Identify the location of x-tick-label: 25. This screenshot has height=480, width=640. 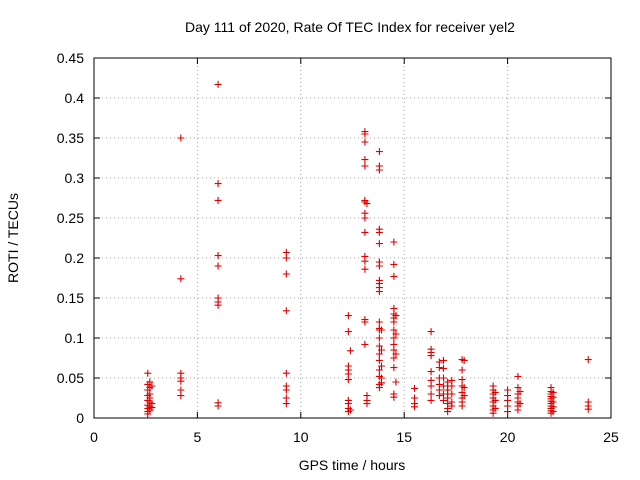
(611, 437).